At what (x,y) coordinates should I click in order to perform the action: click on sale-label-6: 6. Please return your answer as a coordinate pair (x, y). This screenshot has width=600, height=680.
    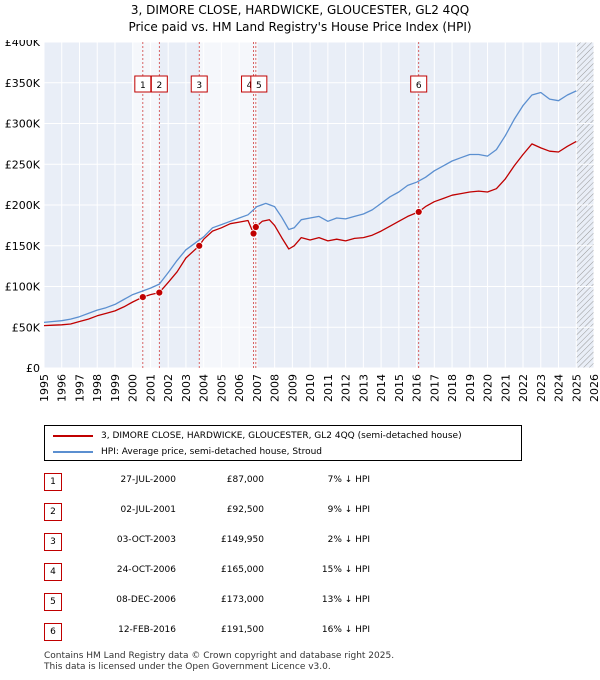
    Looking at the image, I should click on (419, 86).